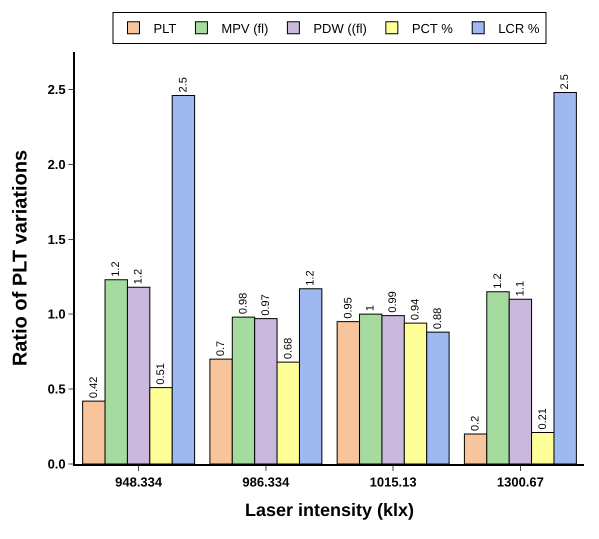  What do you see at coordinates (57, 164) in the screenshot?
I see `y-tick-label: 2.0` at bounding box center [57, 164].